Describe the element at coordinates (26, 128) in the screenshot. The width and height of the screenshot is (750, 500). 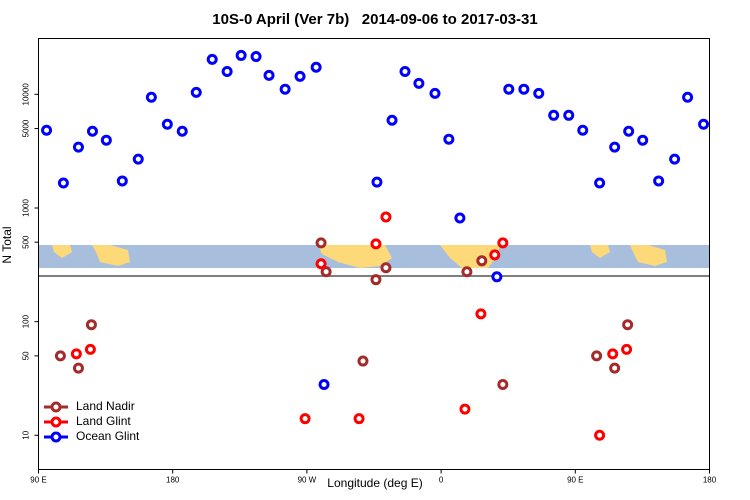
I see `y-tick-label: 5000` at that location.